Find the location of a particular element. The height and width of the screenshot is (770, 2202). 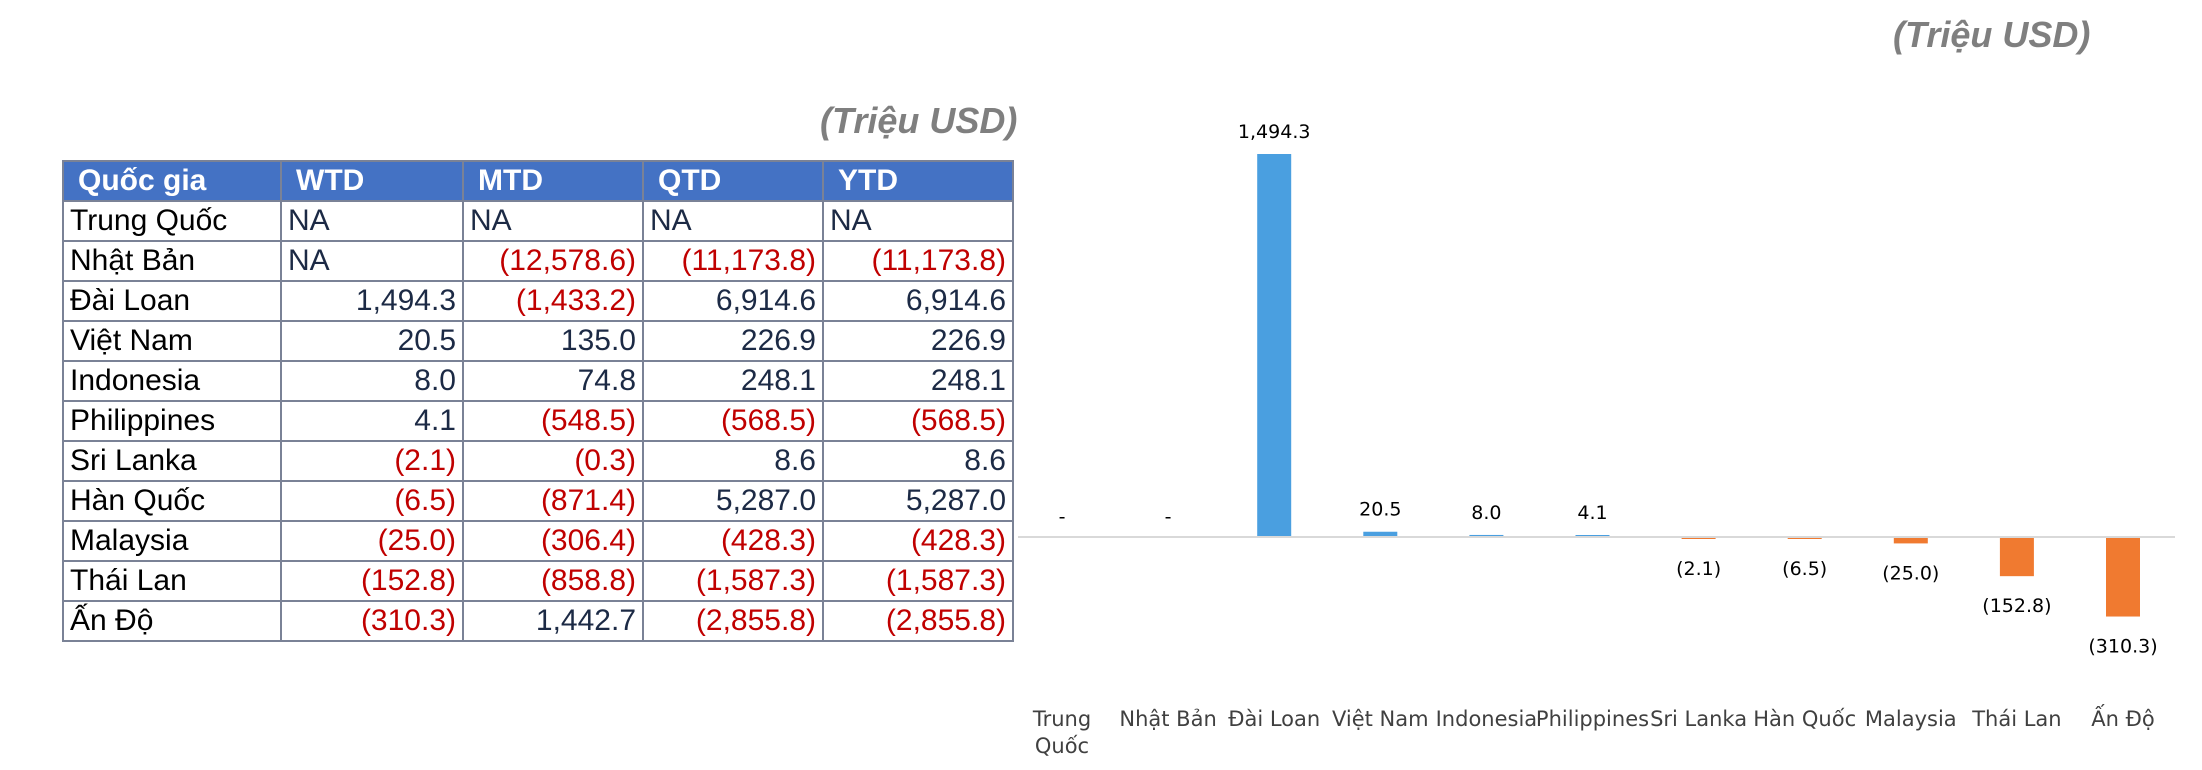

table-row: Sri Lanka (2.1) (0.3) 8.6 8.6 is located at coordinates (538, 461).